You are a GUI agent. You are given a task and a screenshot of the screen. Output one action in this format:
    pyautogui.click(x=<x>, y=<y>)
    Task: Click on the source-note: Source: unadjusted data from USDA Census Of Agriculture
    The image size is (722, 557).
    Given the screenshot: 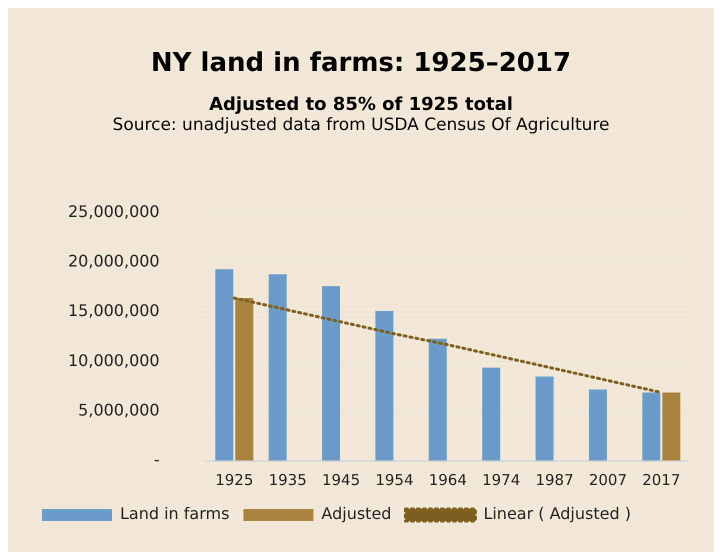 What is the action you would take?
    pyautogui.click(x=361, y=125)
    